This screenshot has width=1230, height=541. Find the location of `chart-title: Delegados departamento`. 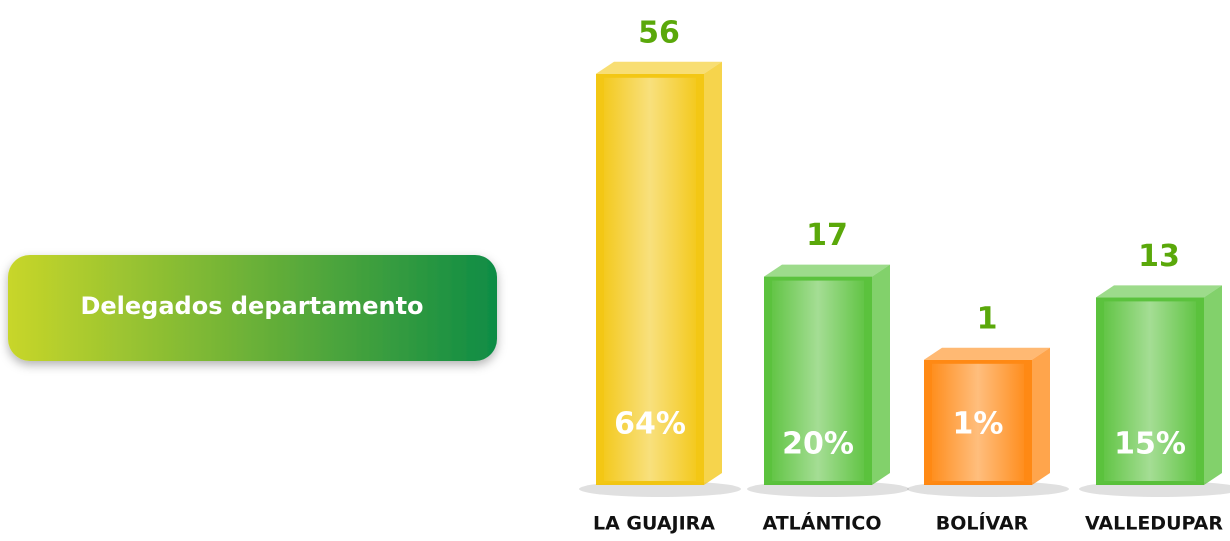

chart-title: Delegados departamento is located at coordinates (251, 306).